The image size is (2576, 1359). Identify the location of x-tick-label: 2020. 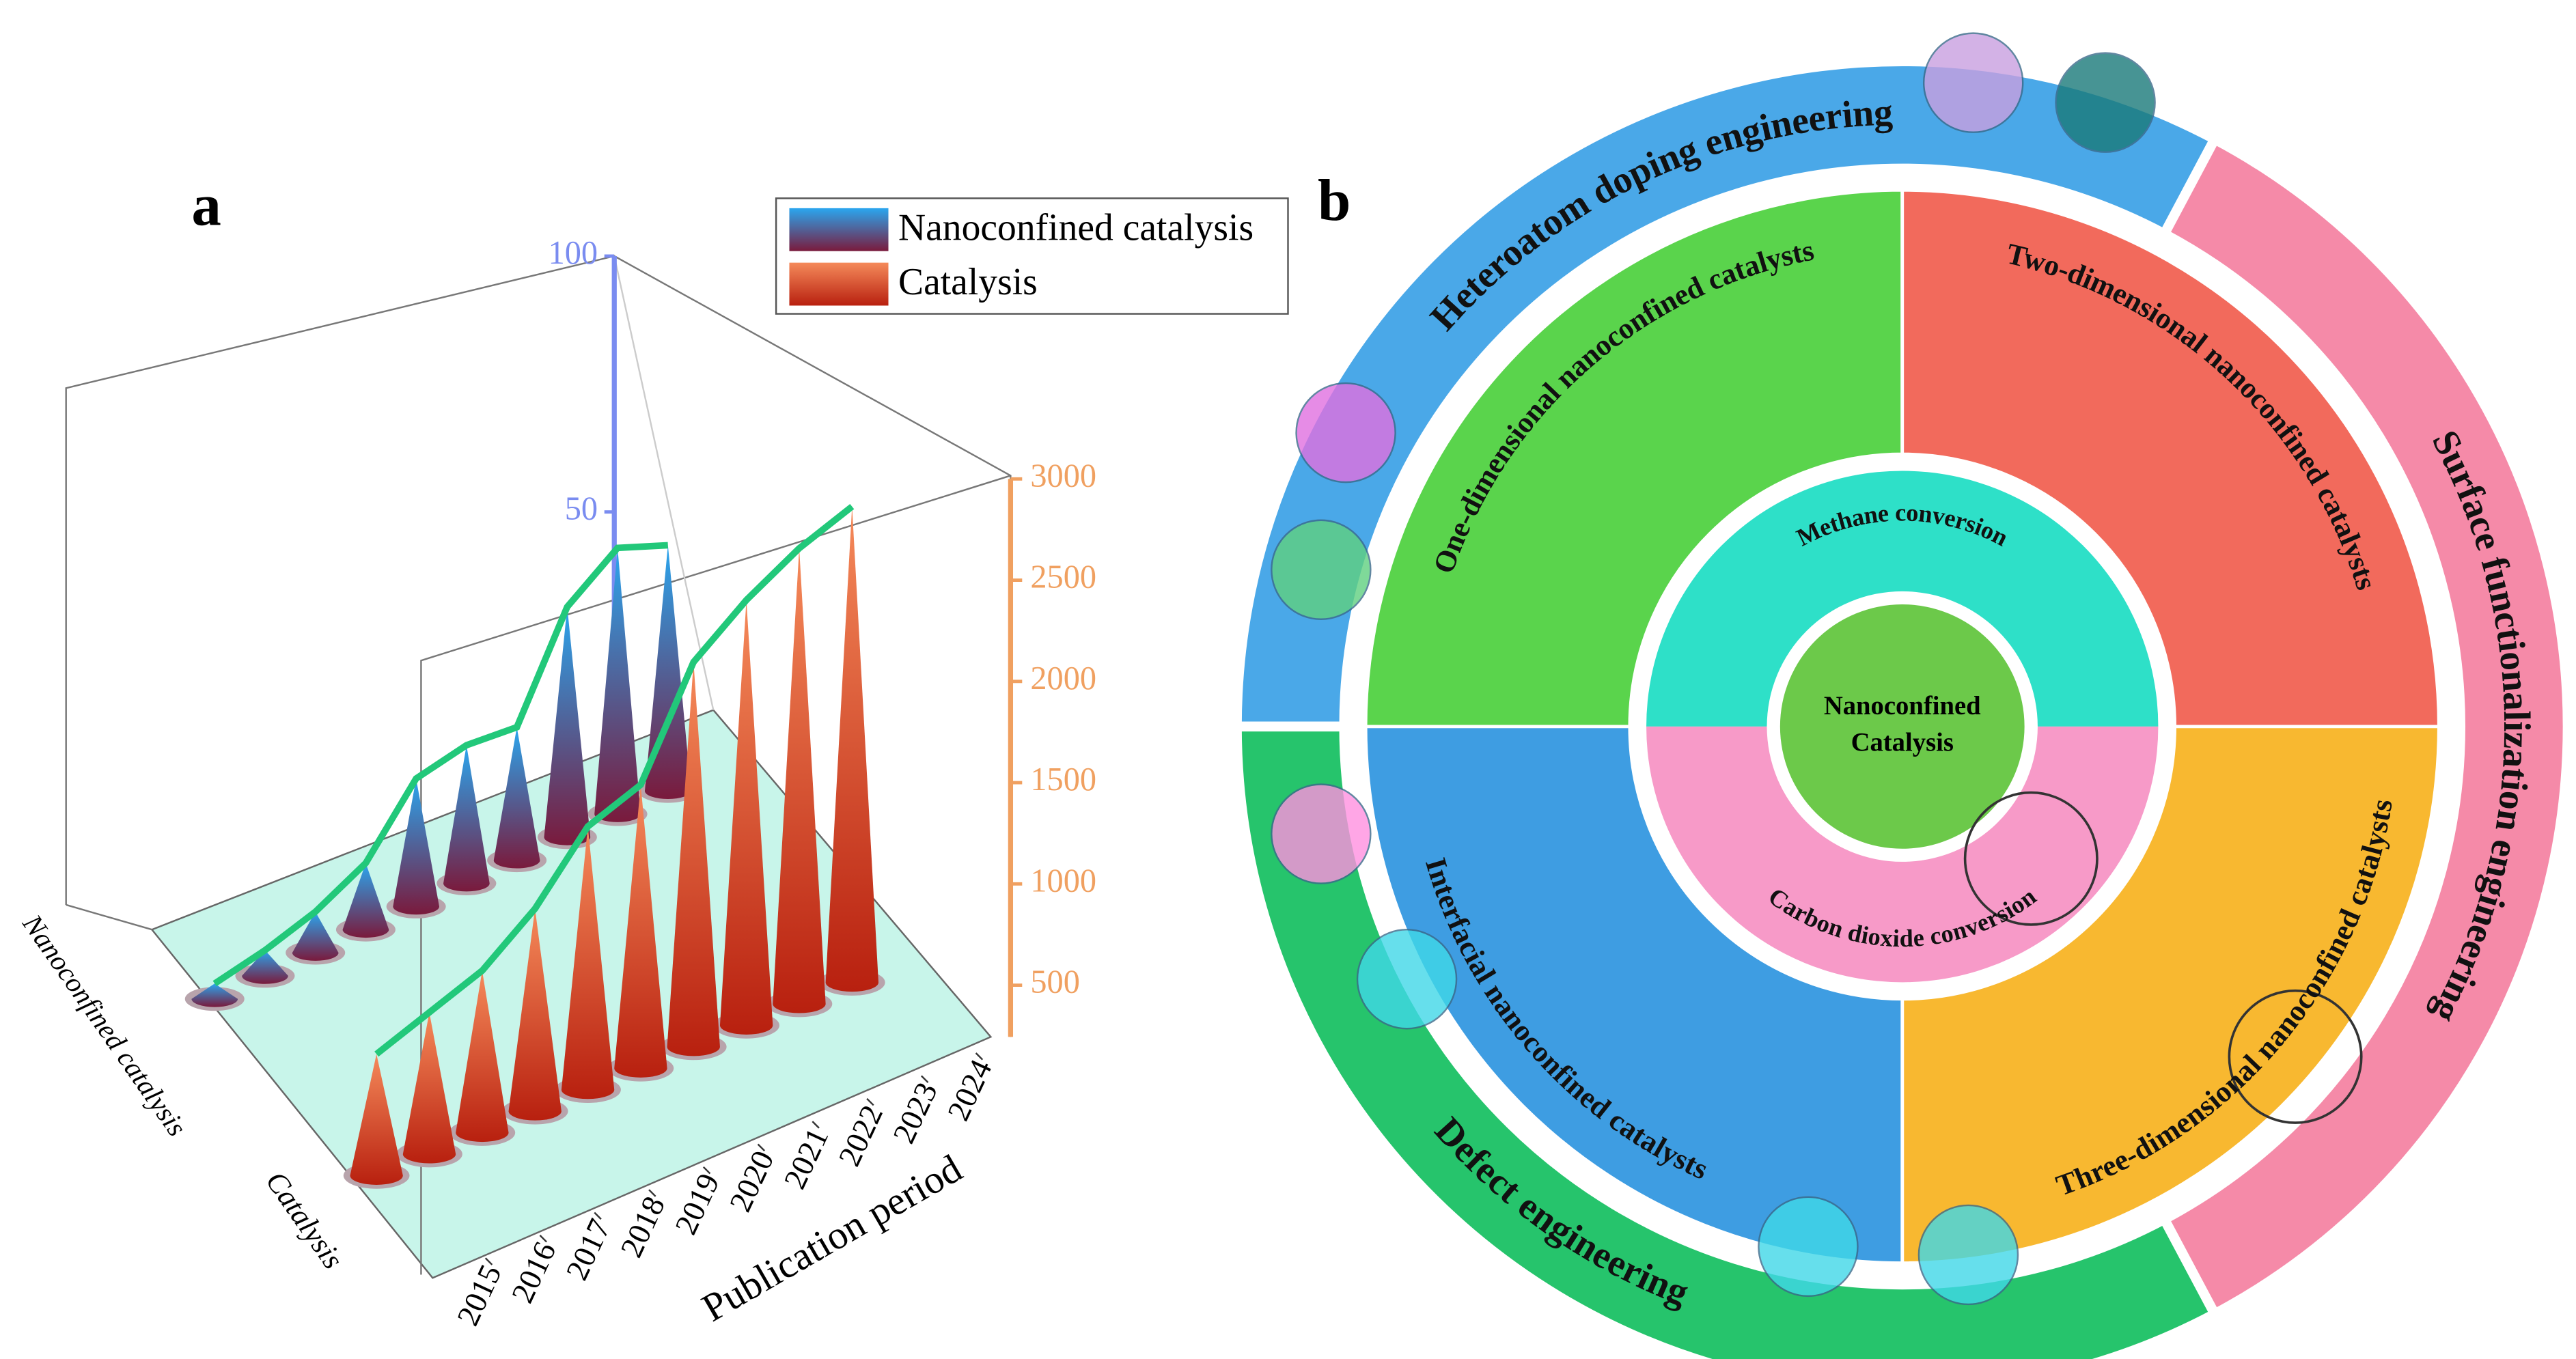
(752, 1181).